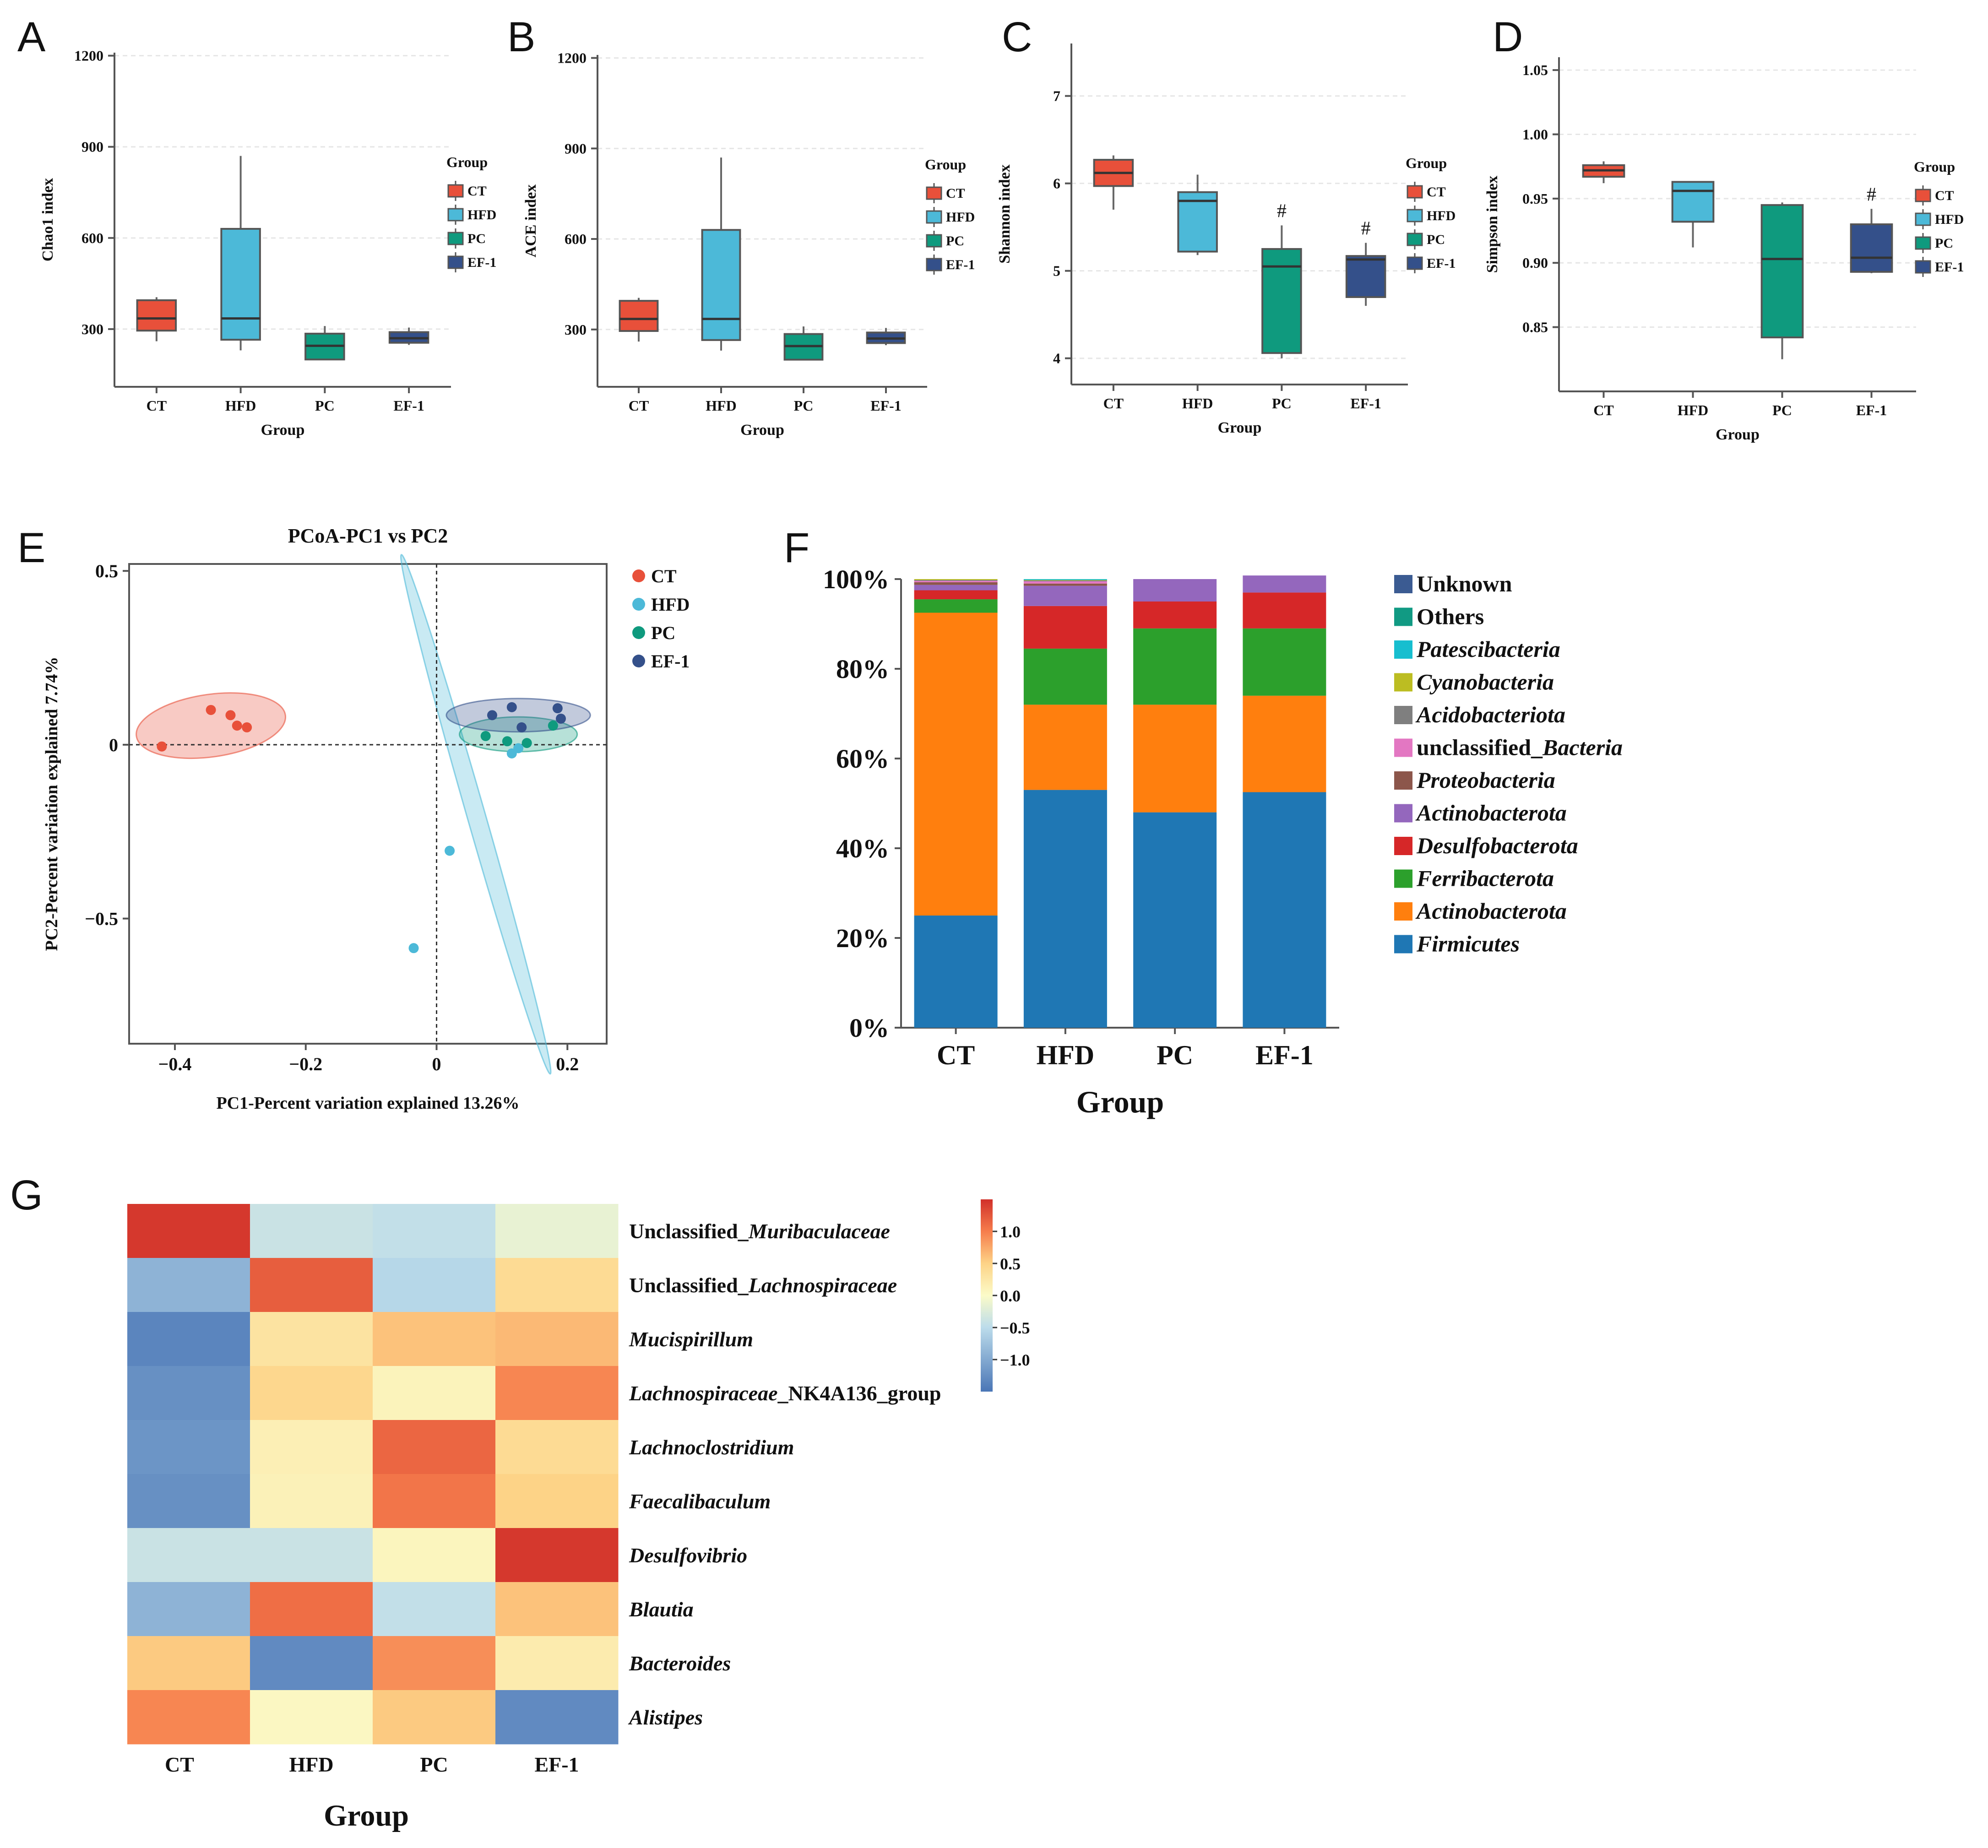 Image resolution: width=1988 pixels, height=1848 pixels. Describe the element at coordinates (530, 221) in the screenshot. I see `y-axis-label: ACE index` at that location.